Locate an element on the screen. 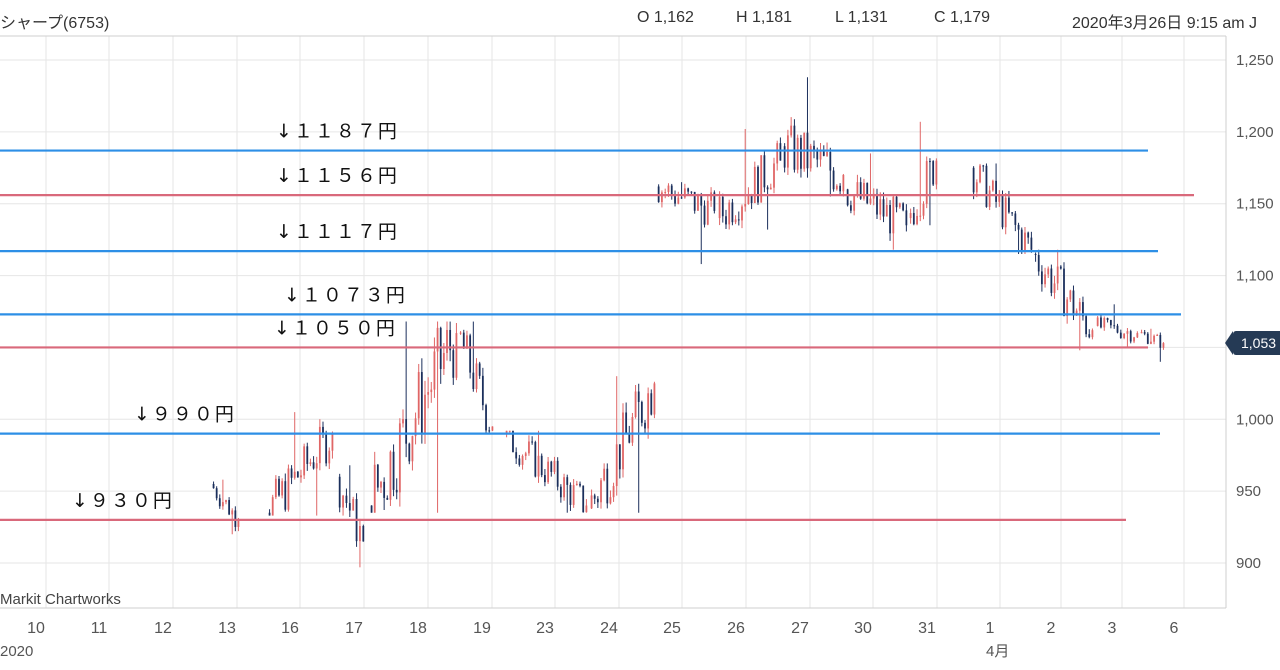 The height and width of the screenshot is (670, 1280). y-tick-label: 950 is located at coordinates (1248, 491).